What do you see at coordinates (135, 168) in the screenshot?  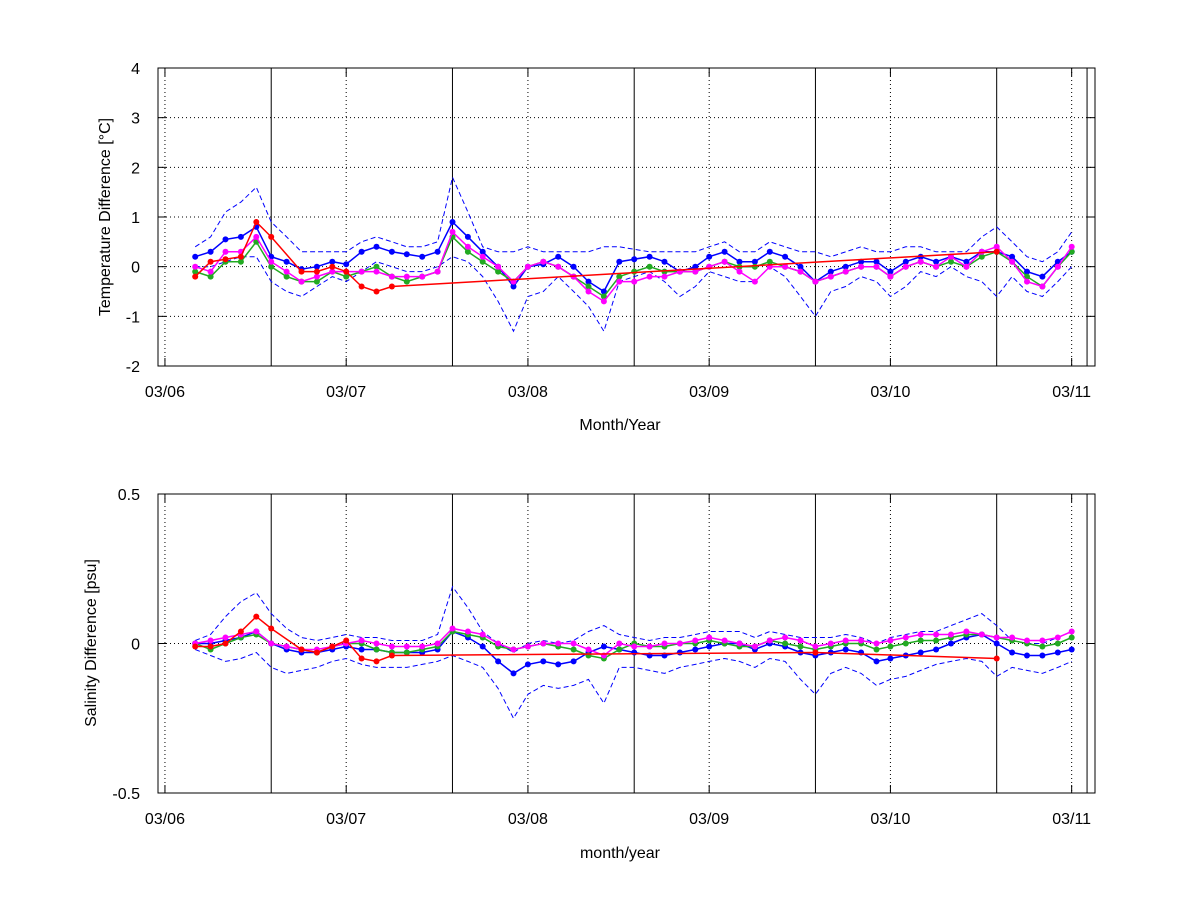 I see `y-tick-label: 2` at bounding box center [135, 168].